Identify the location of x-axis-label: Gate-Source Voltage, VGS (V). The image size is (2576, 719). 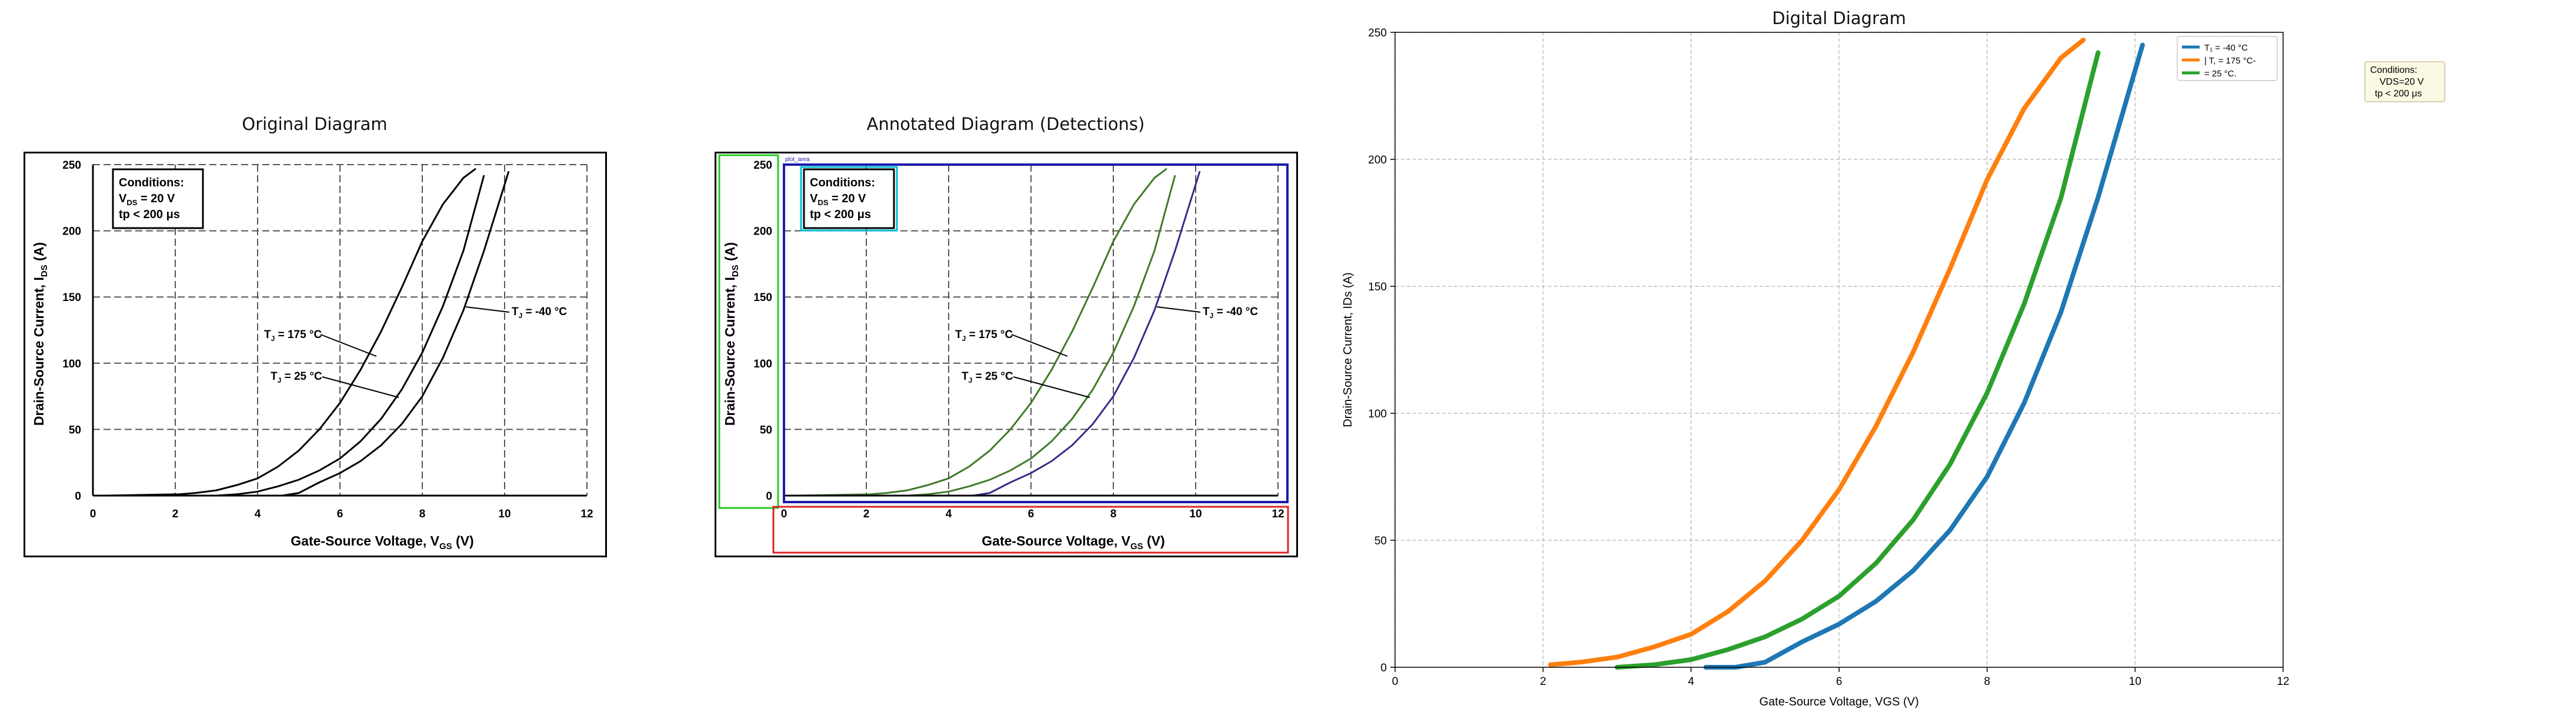
(1838, 701).